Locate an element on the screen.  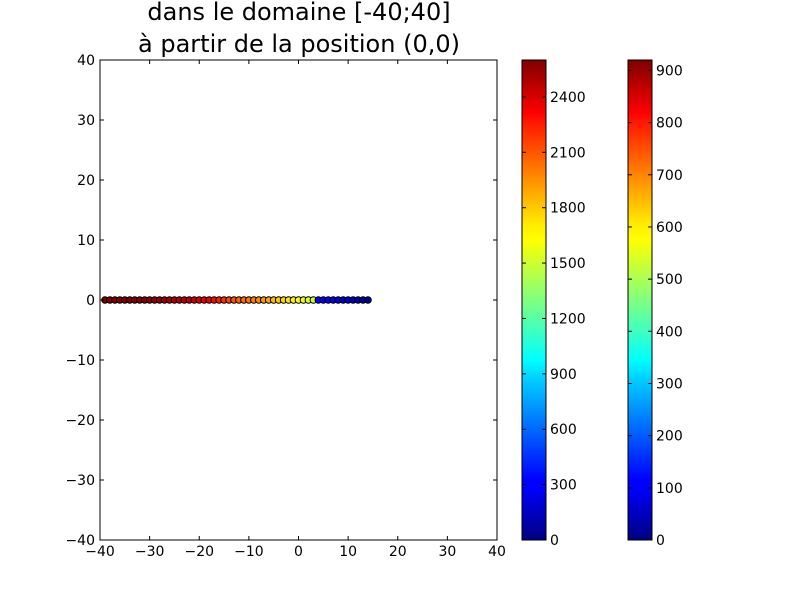
colorbar-tick-label: 1800 is located at coordinates (568, 209).